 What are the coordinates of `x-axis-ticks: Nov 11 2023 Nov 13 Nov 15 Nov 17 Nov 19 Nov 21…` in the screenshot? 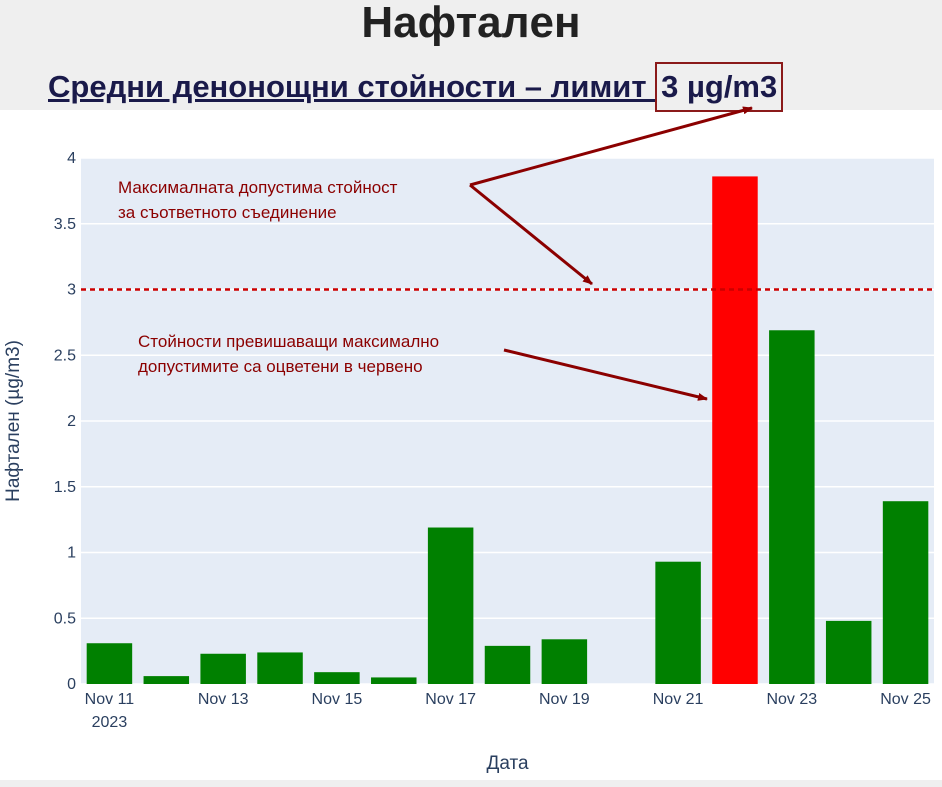 It's located at (508, 711).